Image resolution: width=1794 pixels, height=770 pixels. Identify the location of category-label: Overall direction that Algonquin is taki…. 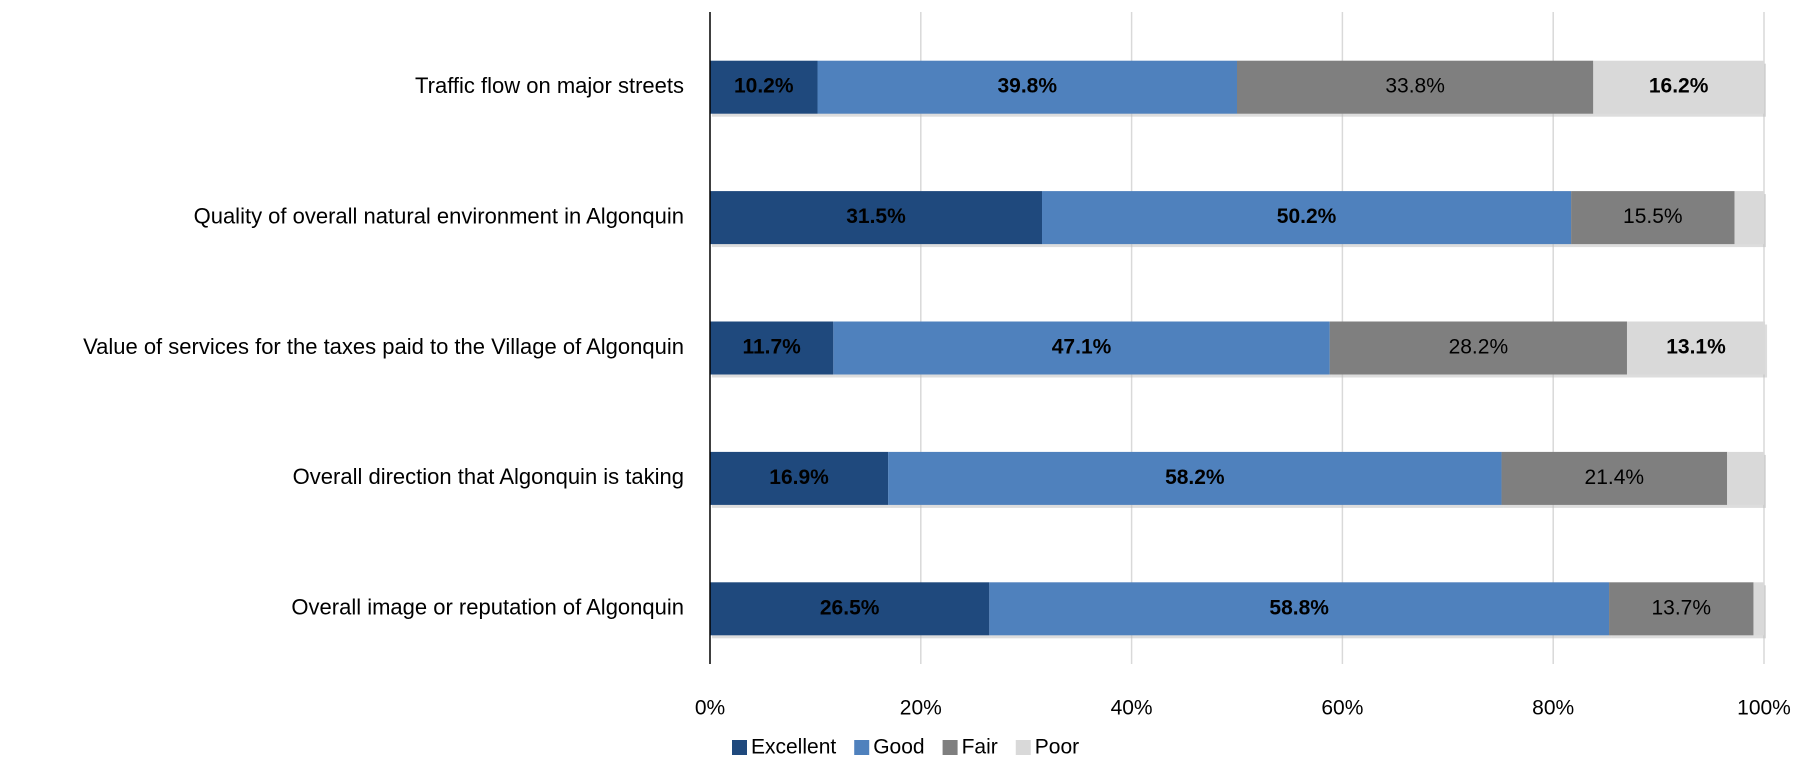
(488, 476).